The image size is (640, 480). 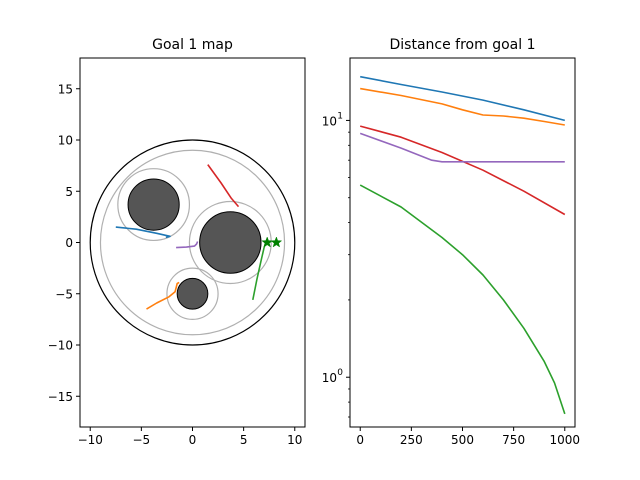 I want to click on map-y-tick-label: −15, so click(x=60, y=397).